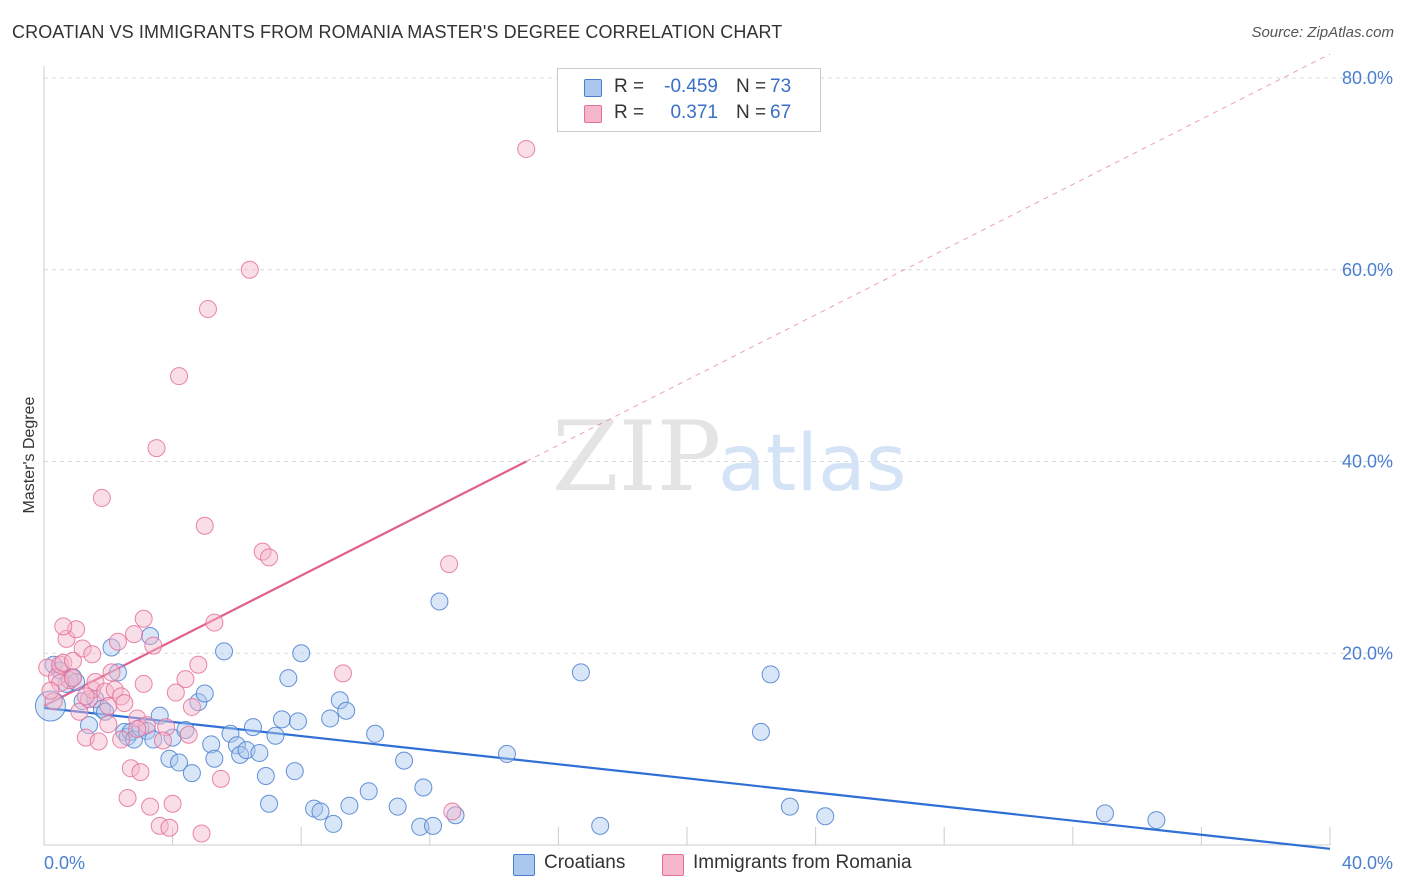 Image resolution: width=1406 pixels, height=892 pixels. I want to click on y-tick-label: 80.0%, so click(1367, 78).